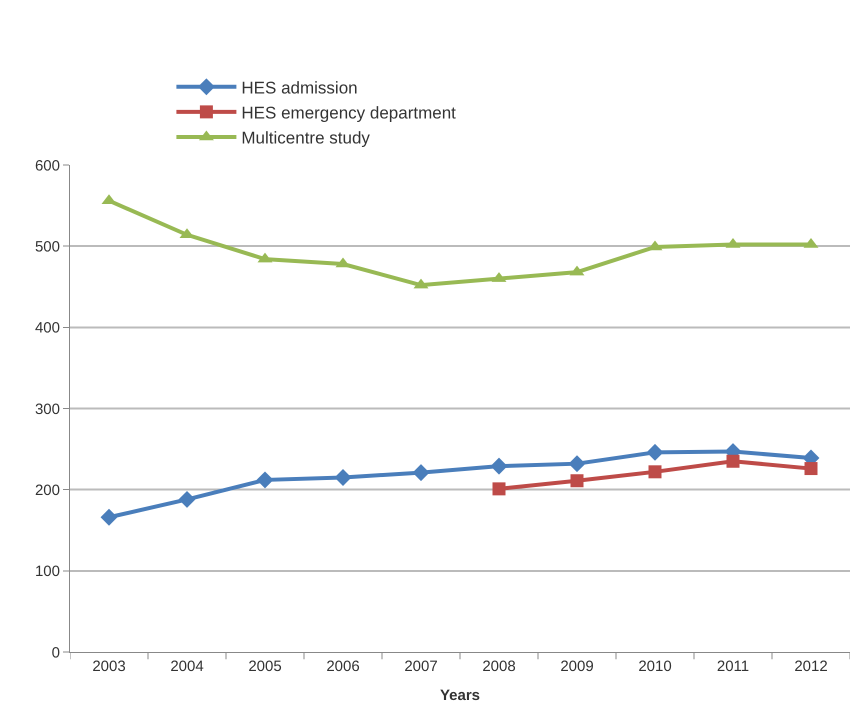 This screenshot has height=722, width=865. What do you see at coordinates (265, 666) in the screenshot?
I see `x-tick-label: 2005` at bounding box center [265, 666].